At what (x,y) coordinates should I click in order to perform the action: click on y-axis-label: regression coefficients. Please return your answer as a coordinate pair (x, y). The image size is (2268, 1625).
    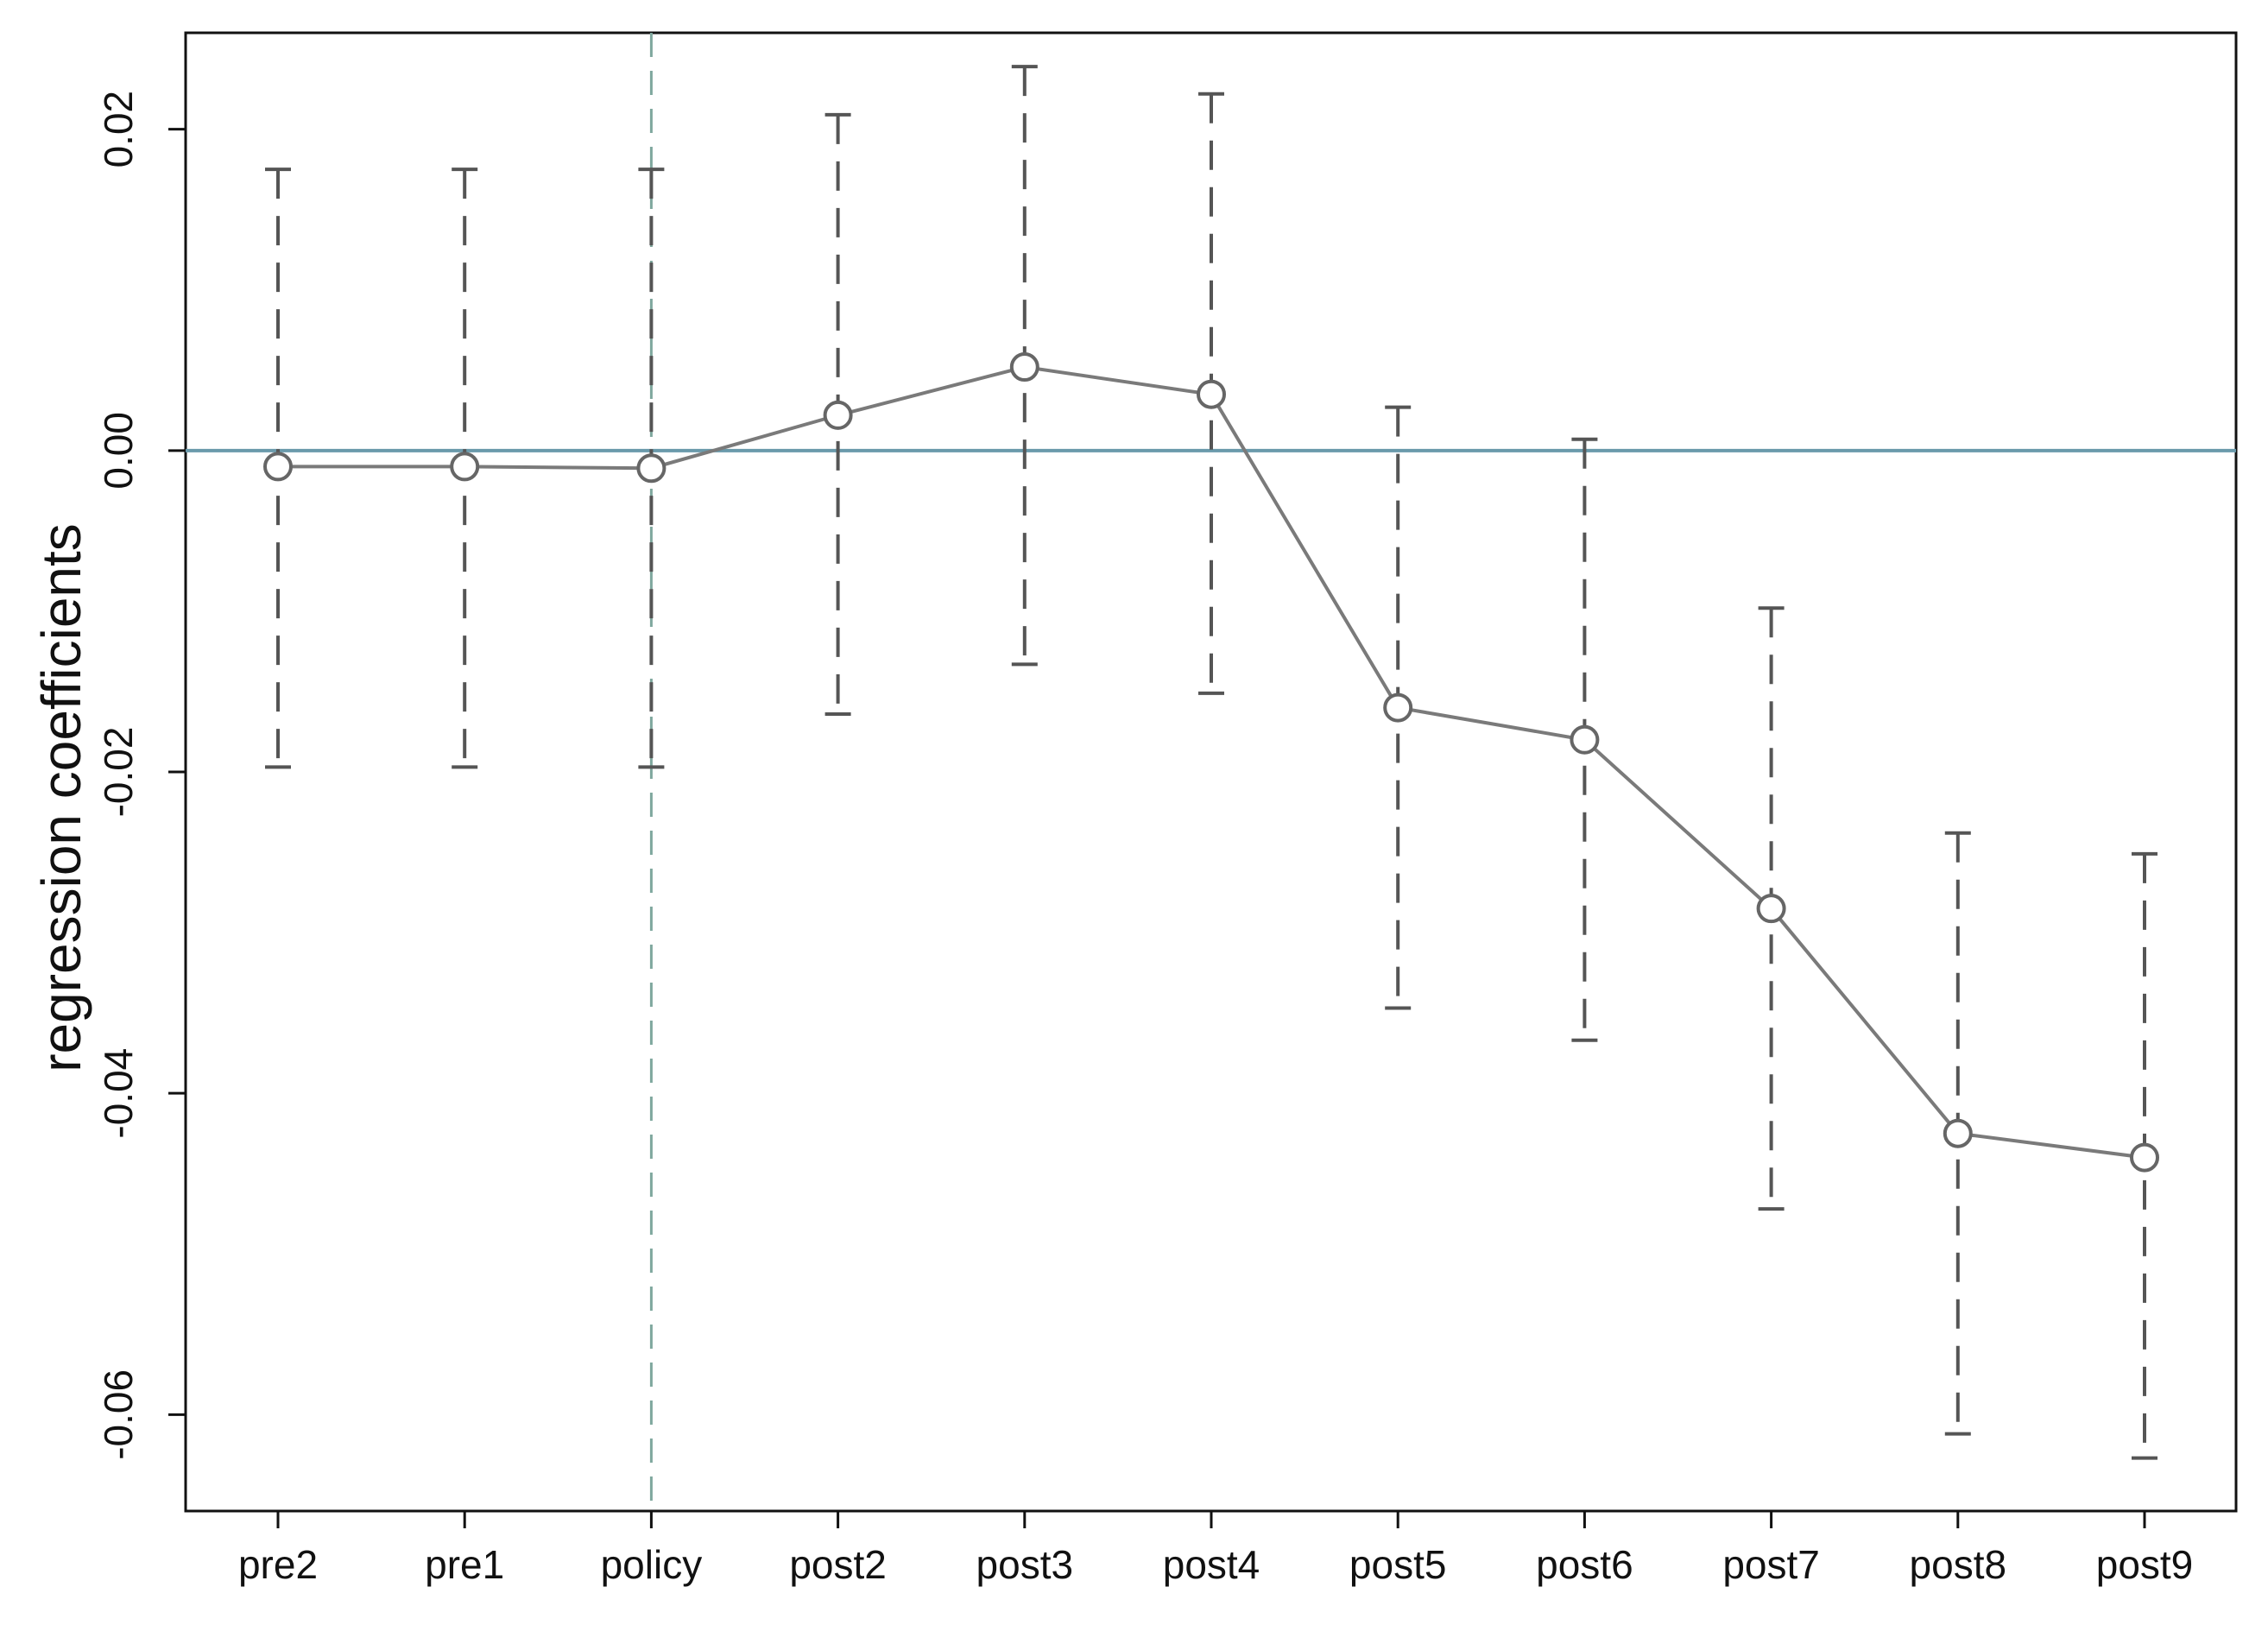
    Looking at the image, I should click on (61, 797).